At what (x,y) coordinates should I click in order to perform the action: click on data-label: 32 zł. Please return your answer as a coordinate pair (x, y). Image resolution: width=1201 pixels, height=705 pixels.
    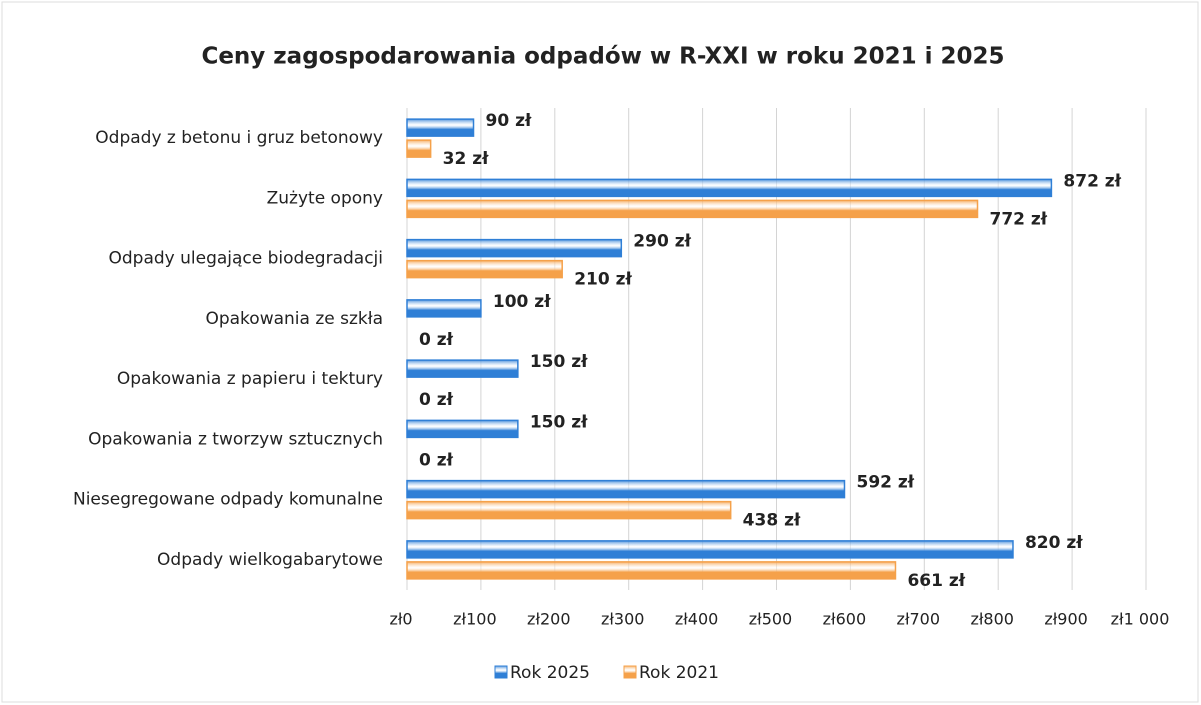
    Looking at the image, I should click on (466, 159).